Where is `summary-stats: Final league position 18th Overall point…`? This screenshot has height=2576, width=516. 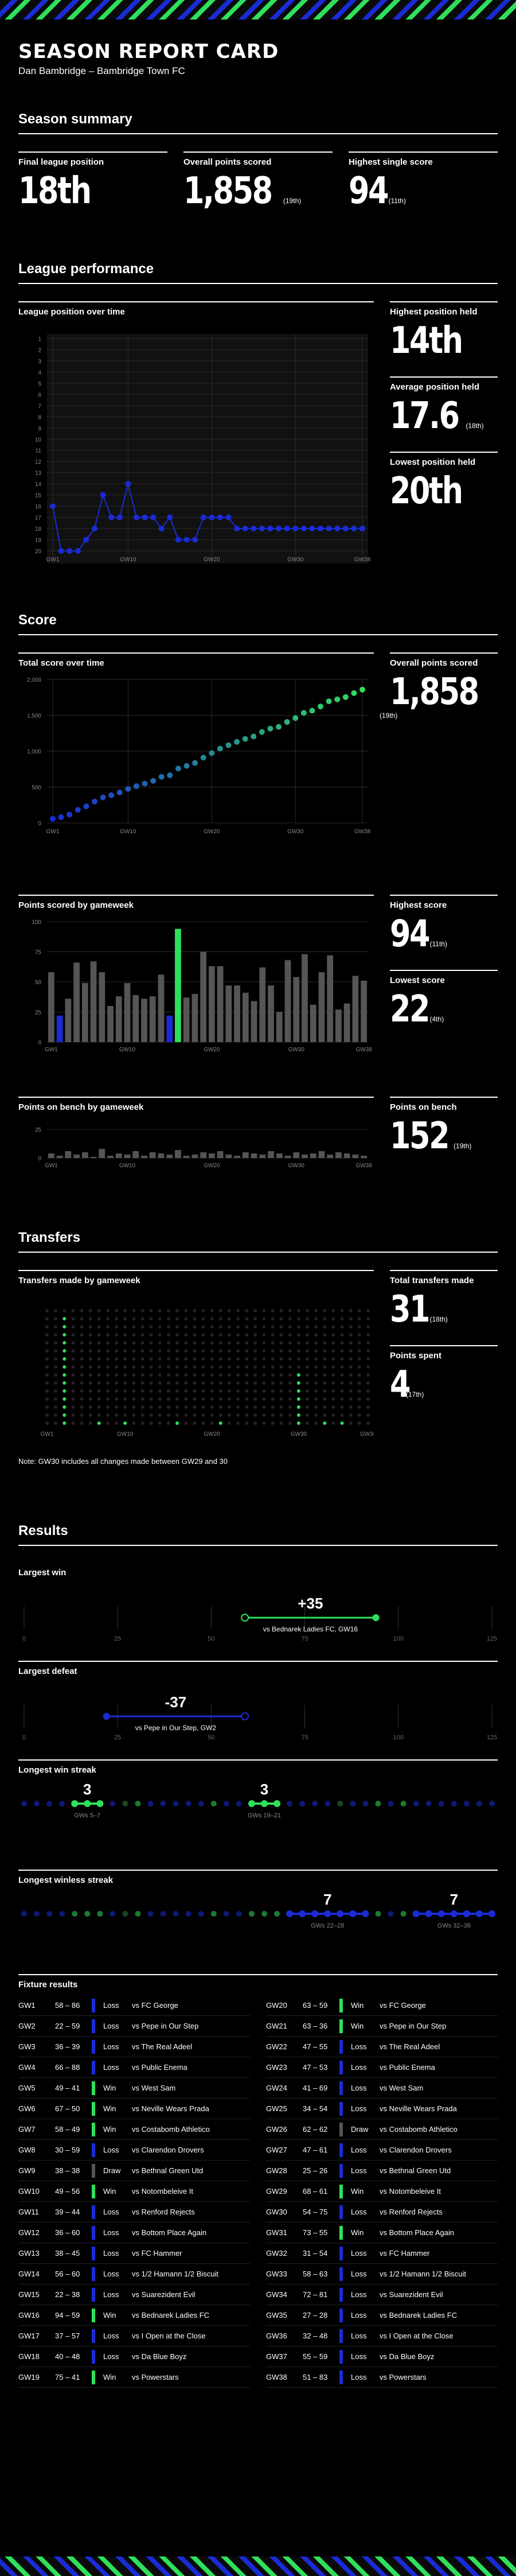
summary-stats: Final league position 18th Overall point… is located at coordinates (258, 180).